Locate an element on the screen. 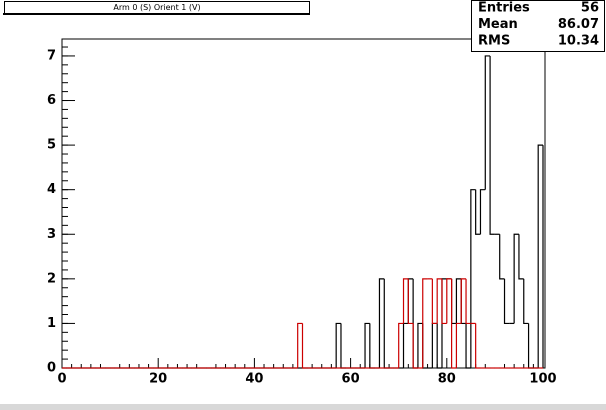 Image resolution: width=606 pixels, height=410 pixels. chart-title: Arm 0 (S) Orient 1 (V) is located at coordinates (156, 7).